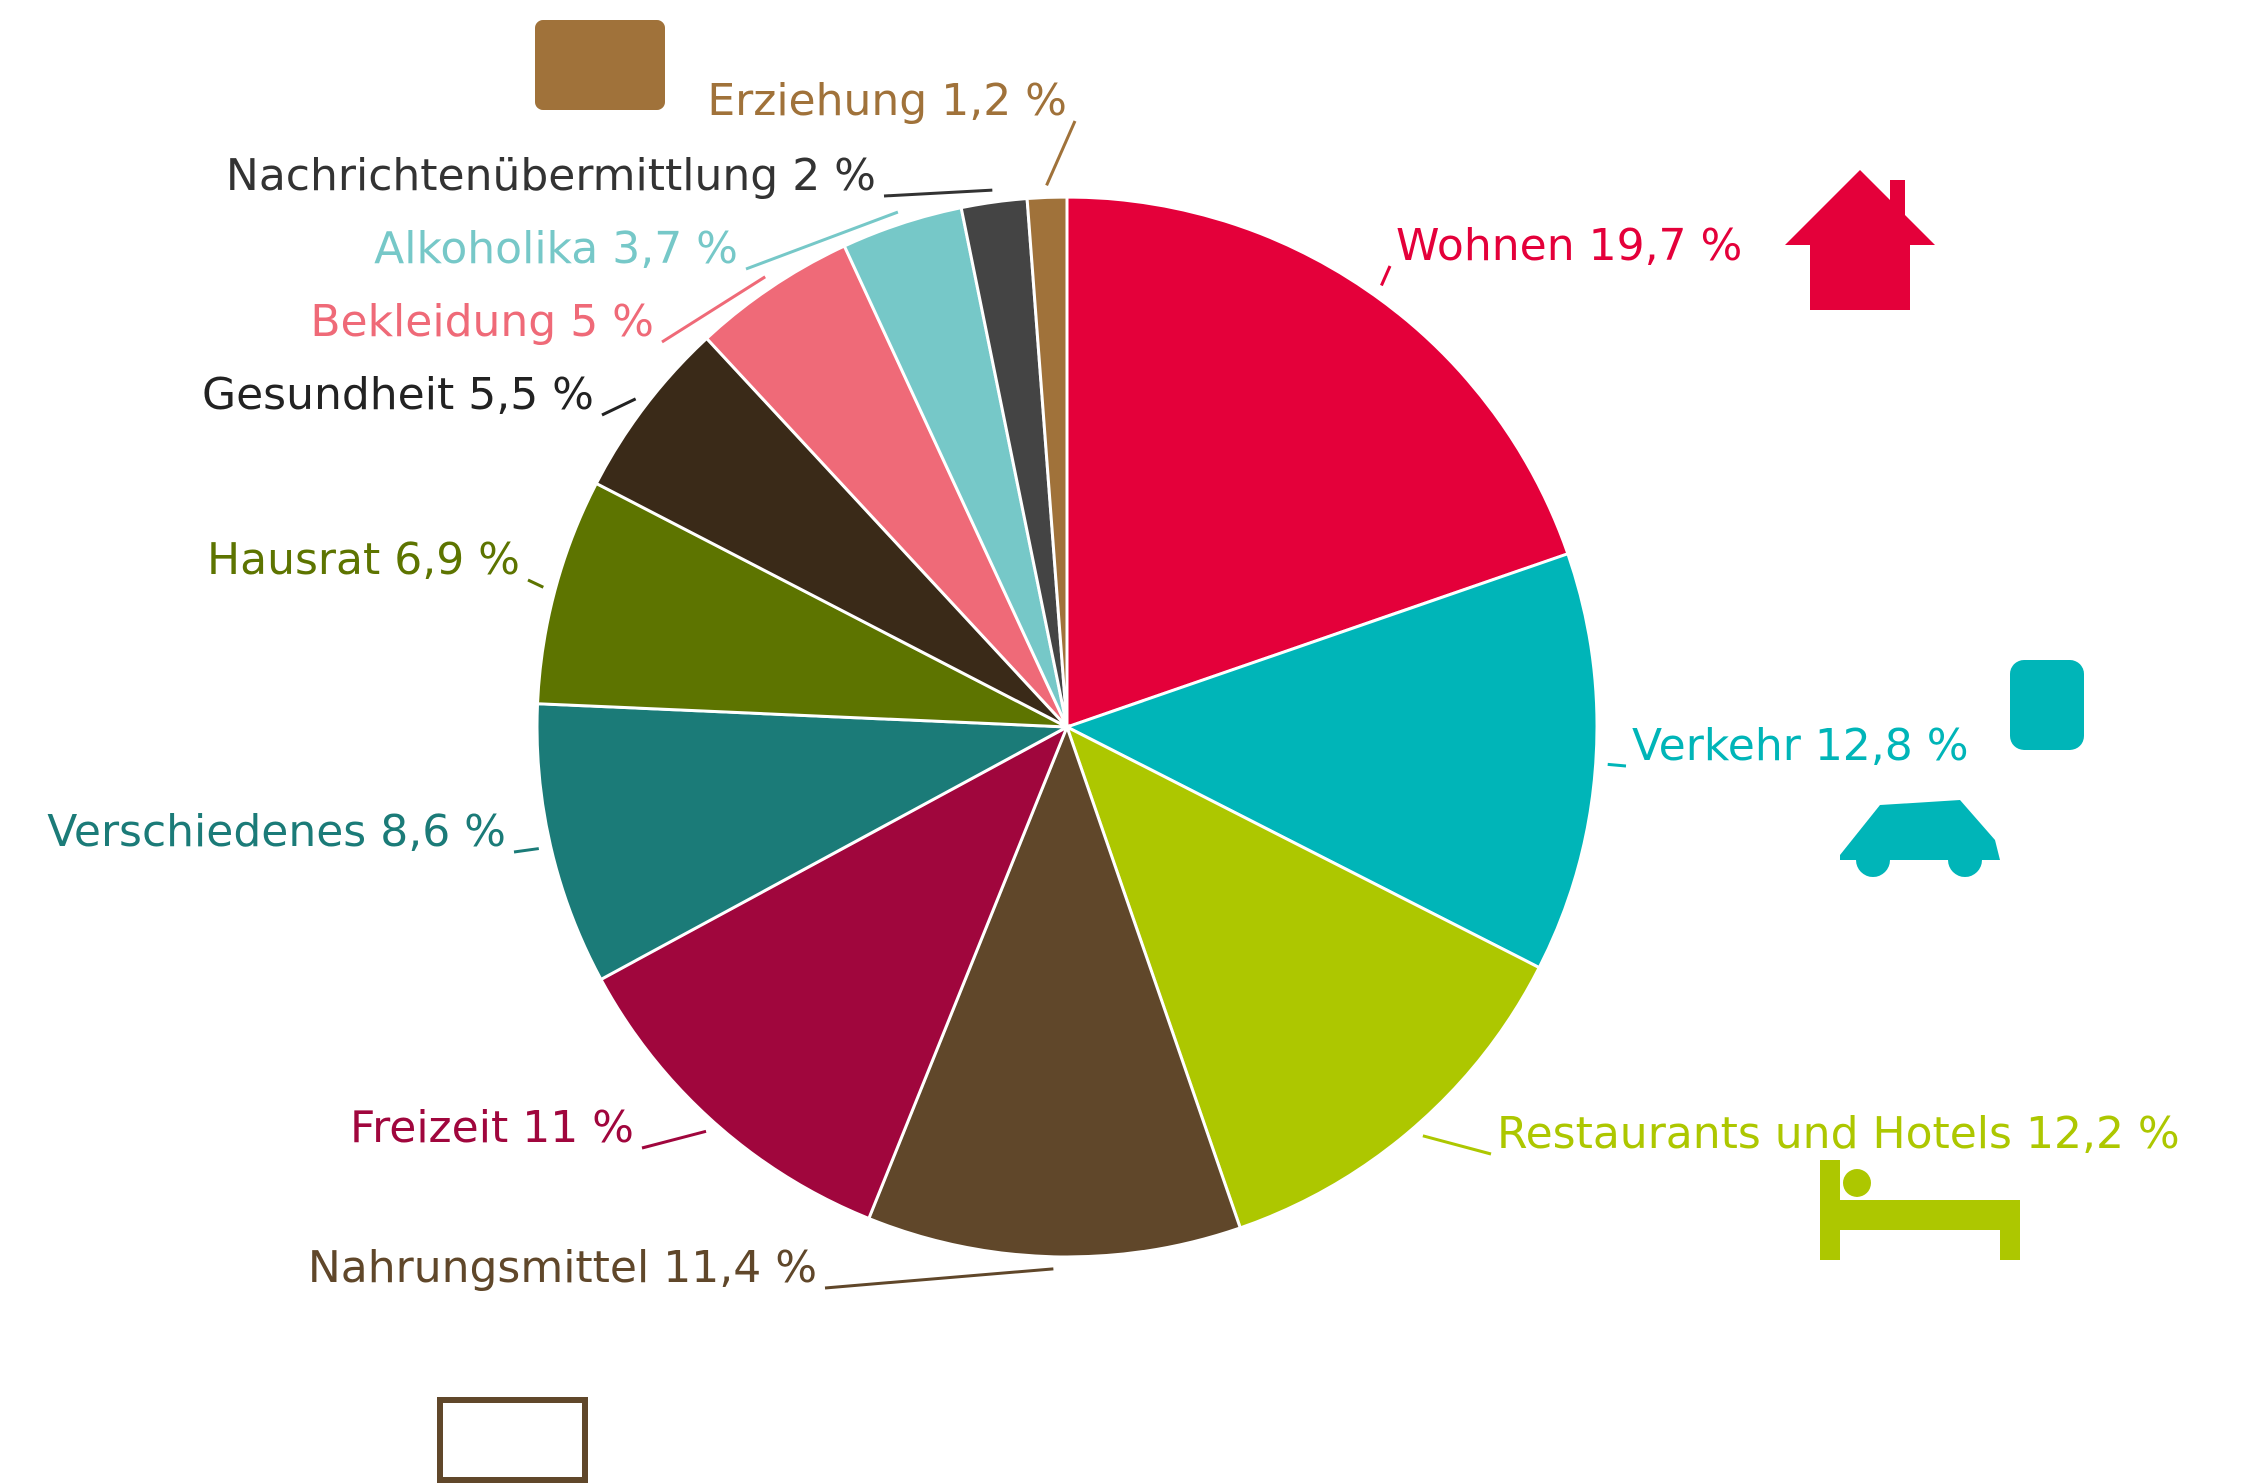  Describe the element at coordinates (1860, 240) in the screenshot. I see `icon-house` at that location.